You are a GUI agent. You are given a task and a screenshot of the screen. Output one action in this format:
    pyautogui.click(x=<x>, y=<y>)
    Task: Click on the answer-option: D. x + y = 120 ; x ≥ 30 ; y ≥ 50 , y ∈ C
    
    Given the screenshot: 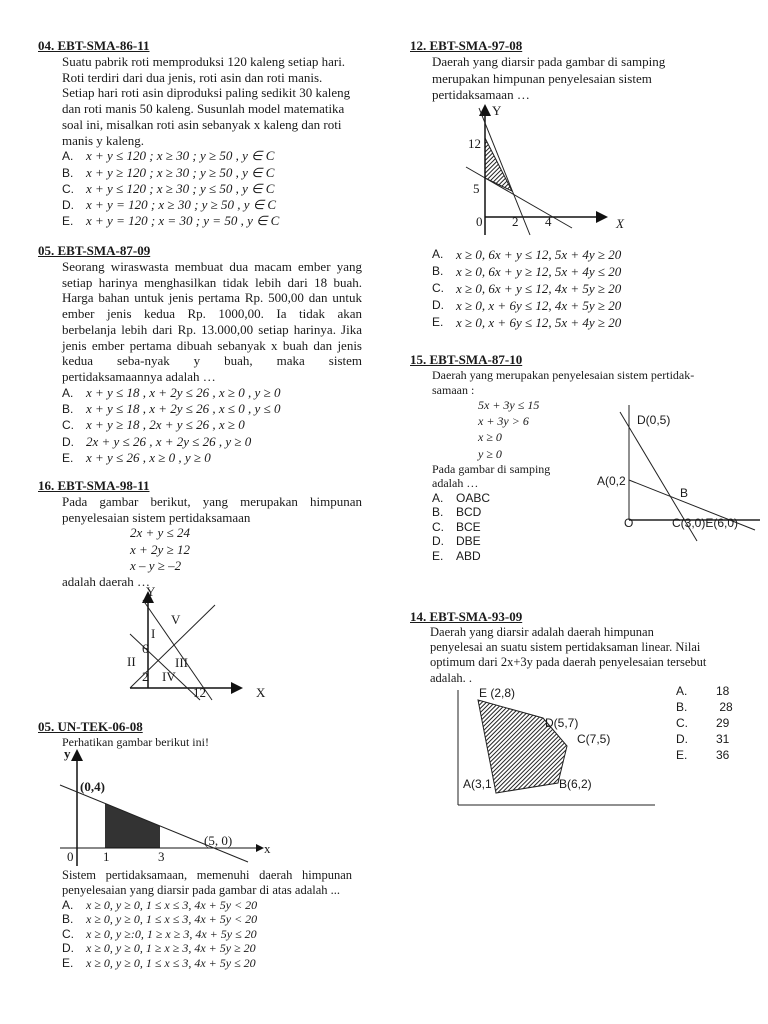 What is the action you would take?
    pyautogui.click(x=206, y=205)
    